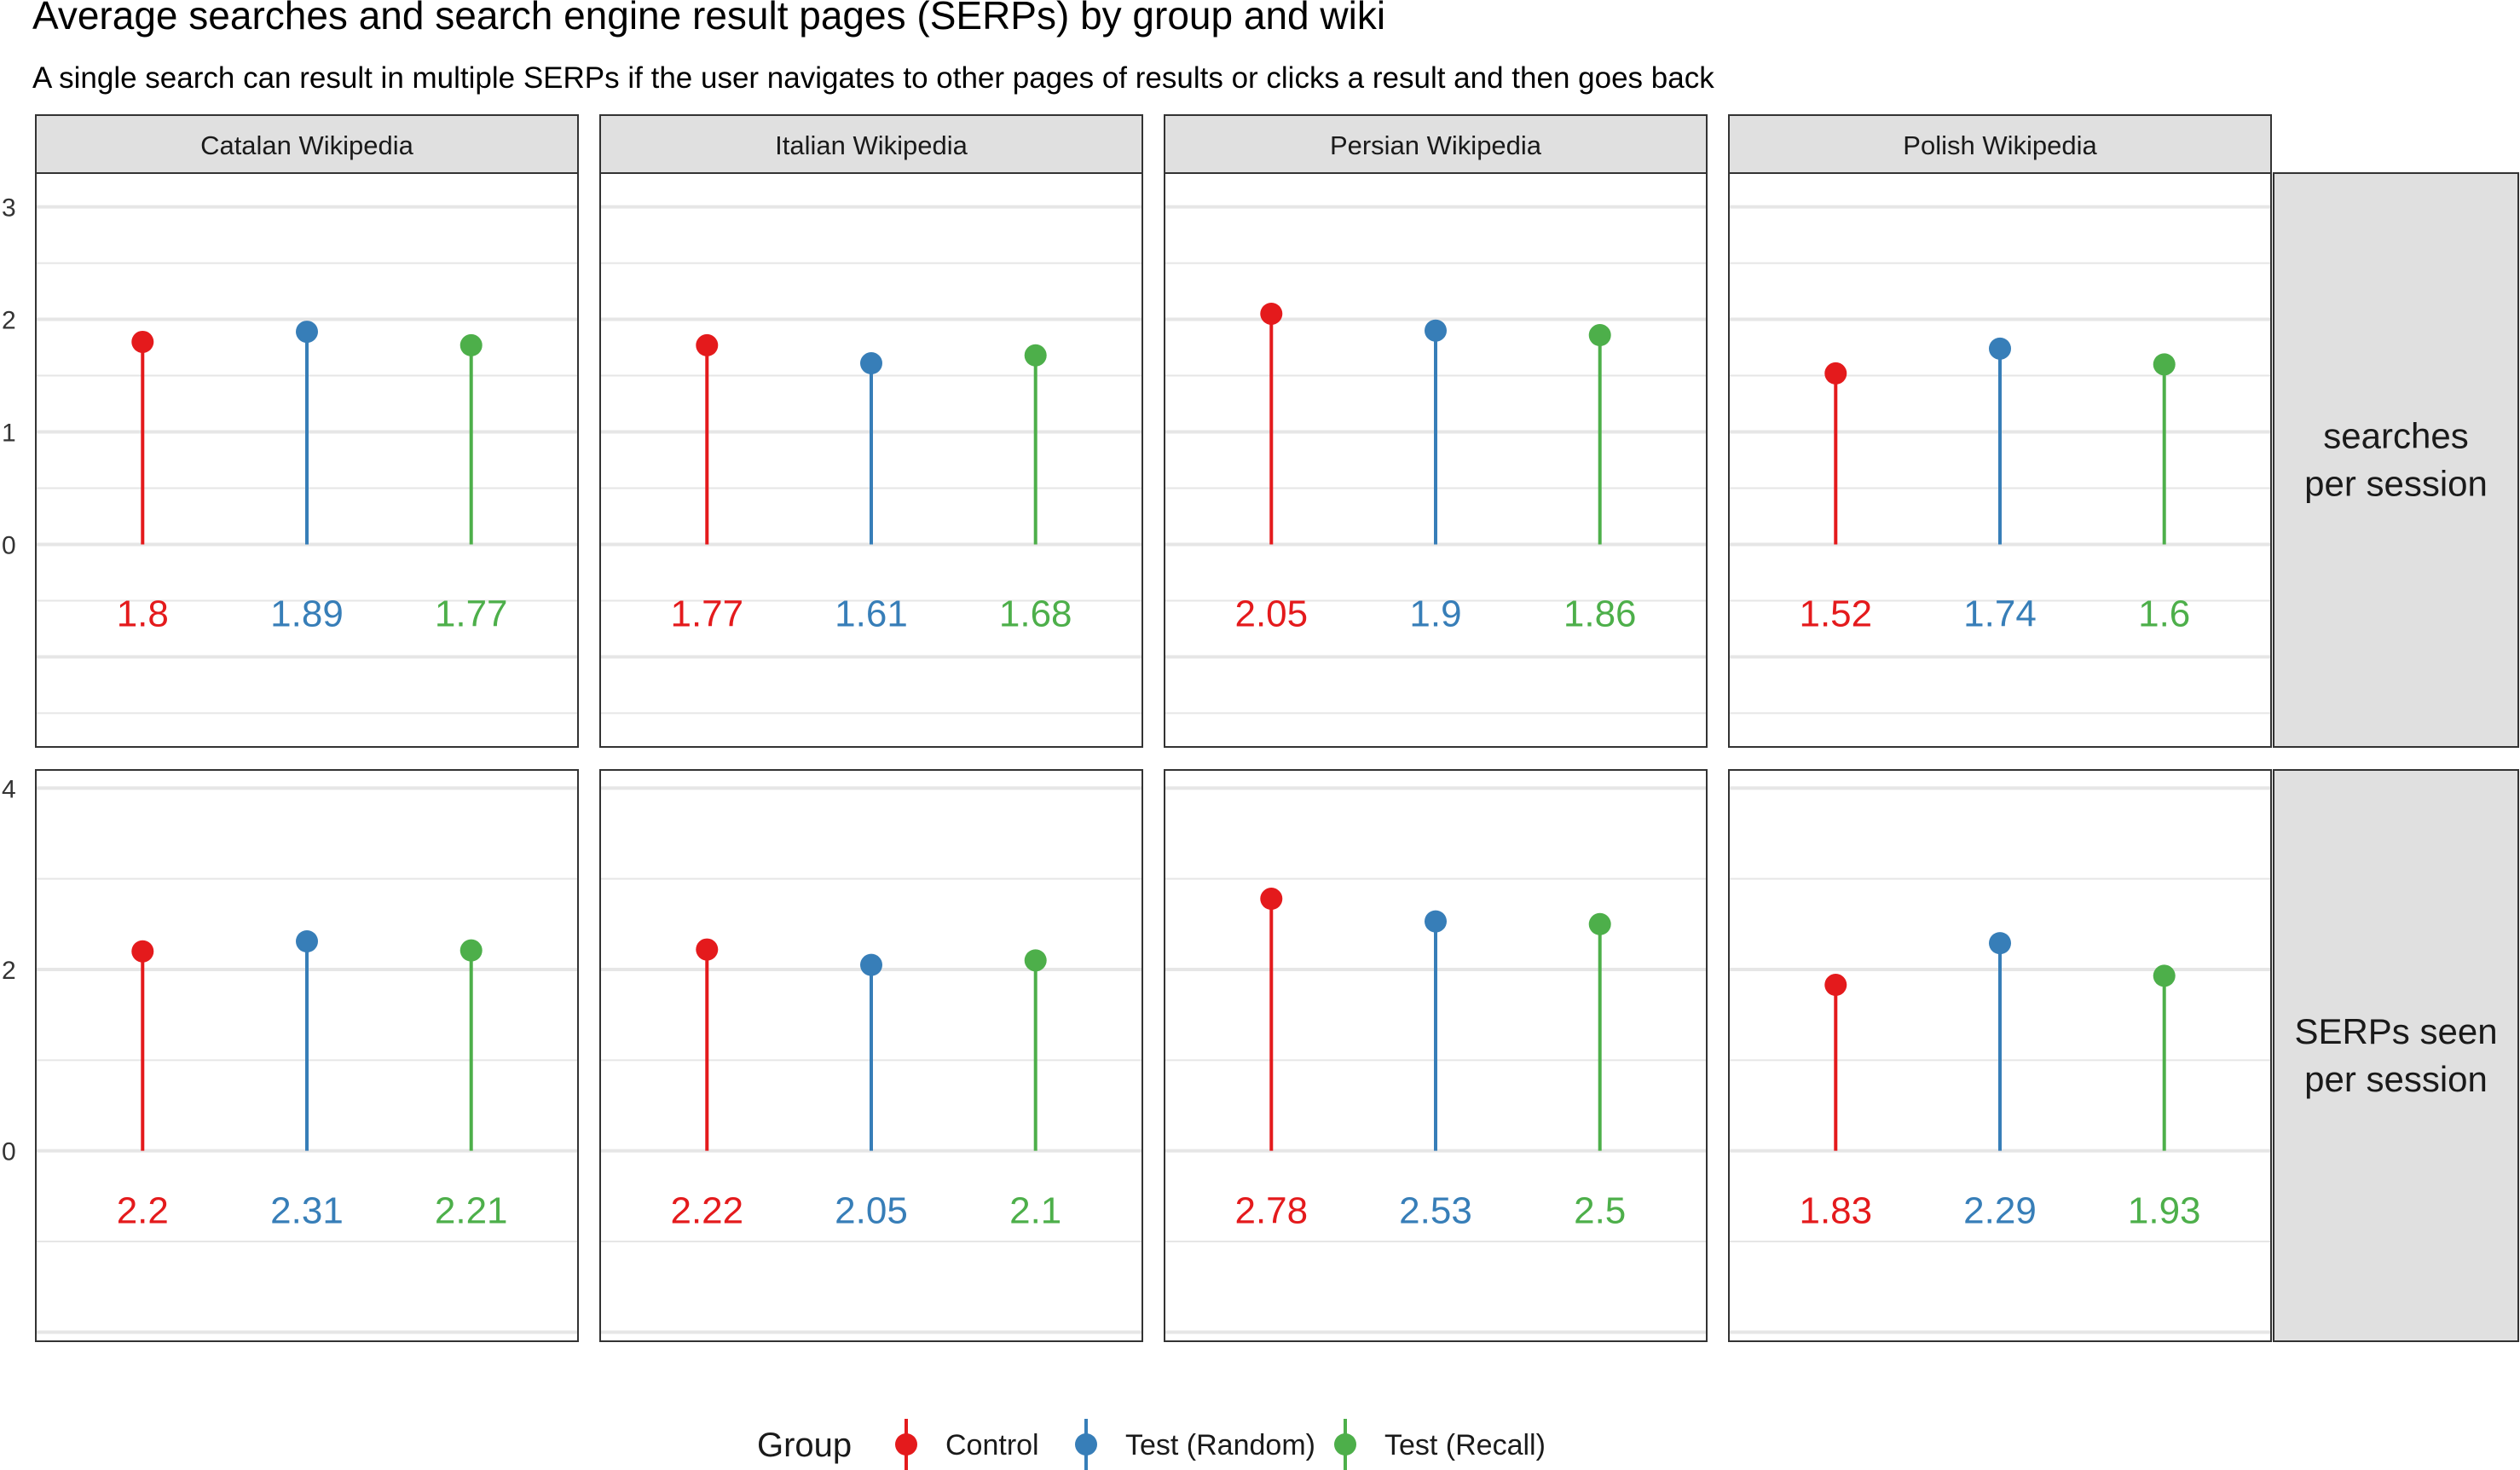  I want to click on data-label-test-random: 2.31, so click(307, 1211).